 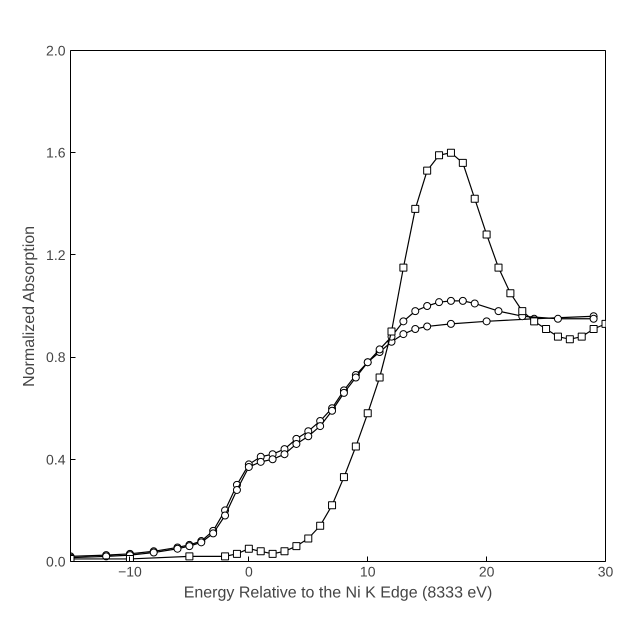 I want to click on x-tick-label: 0, so click(x=248, y=572).